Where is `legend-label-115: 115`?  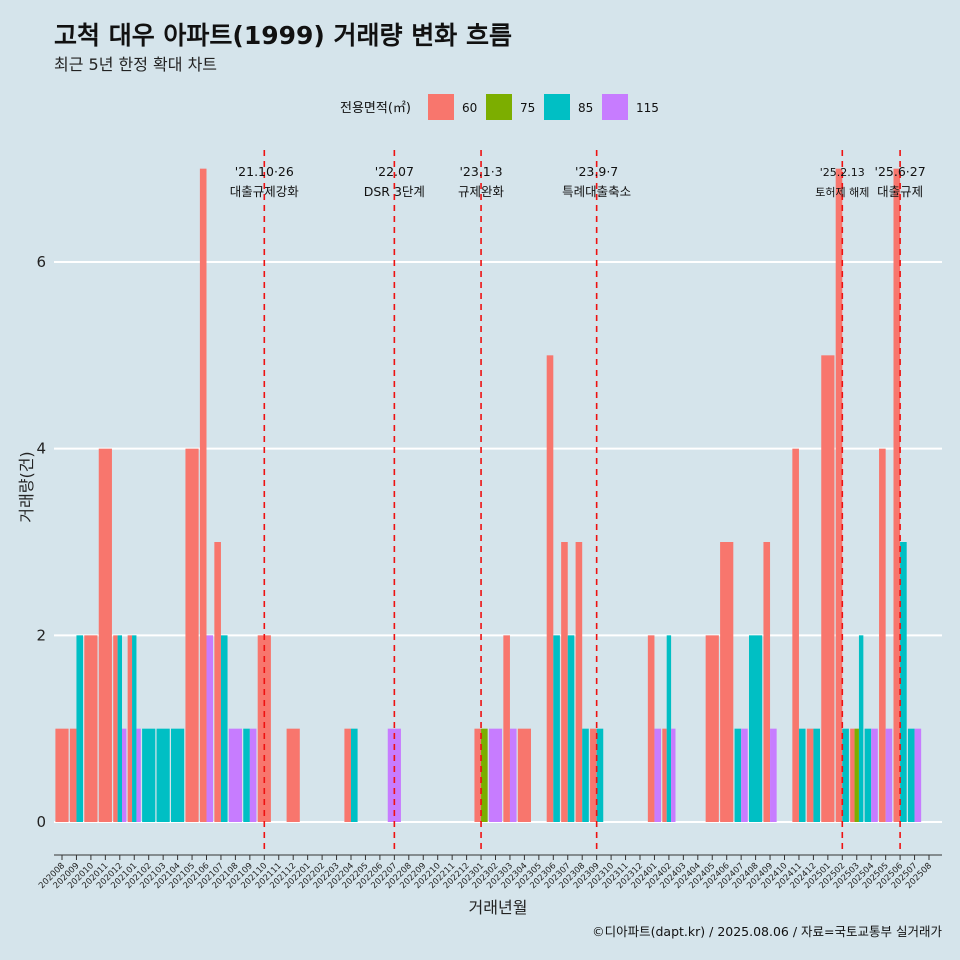
legend-label-115: 115 is located at coordinates (647, 108).